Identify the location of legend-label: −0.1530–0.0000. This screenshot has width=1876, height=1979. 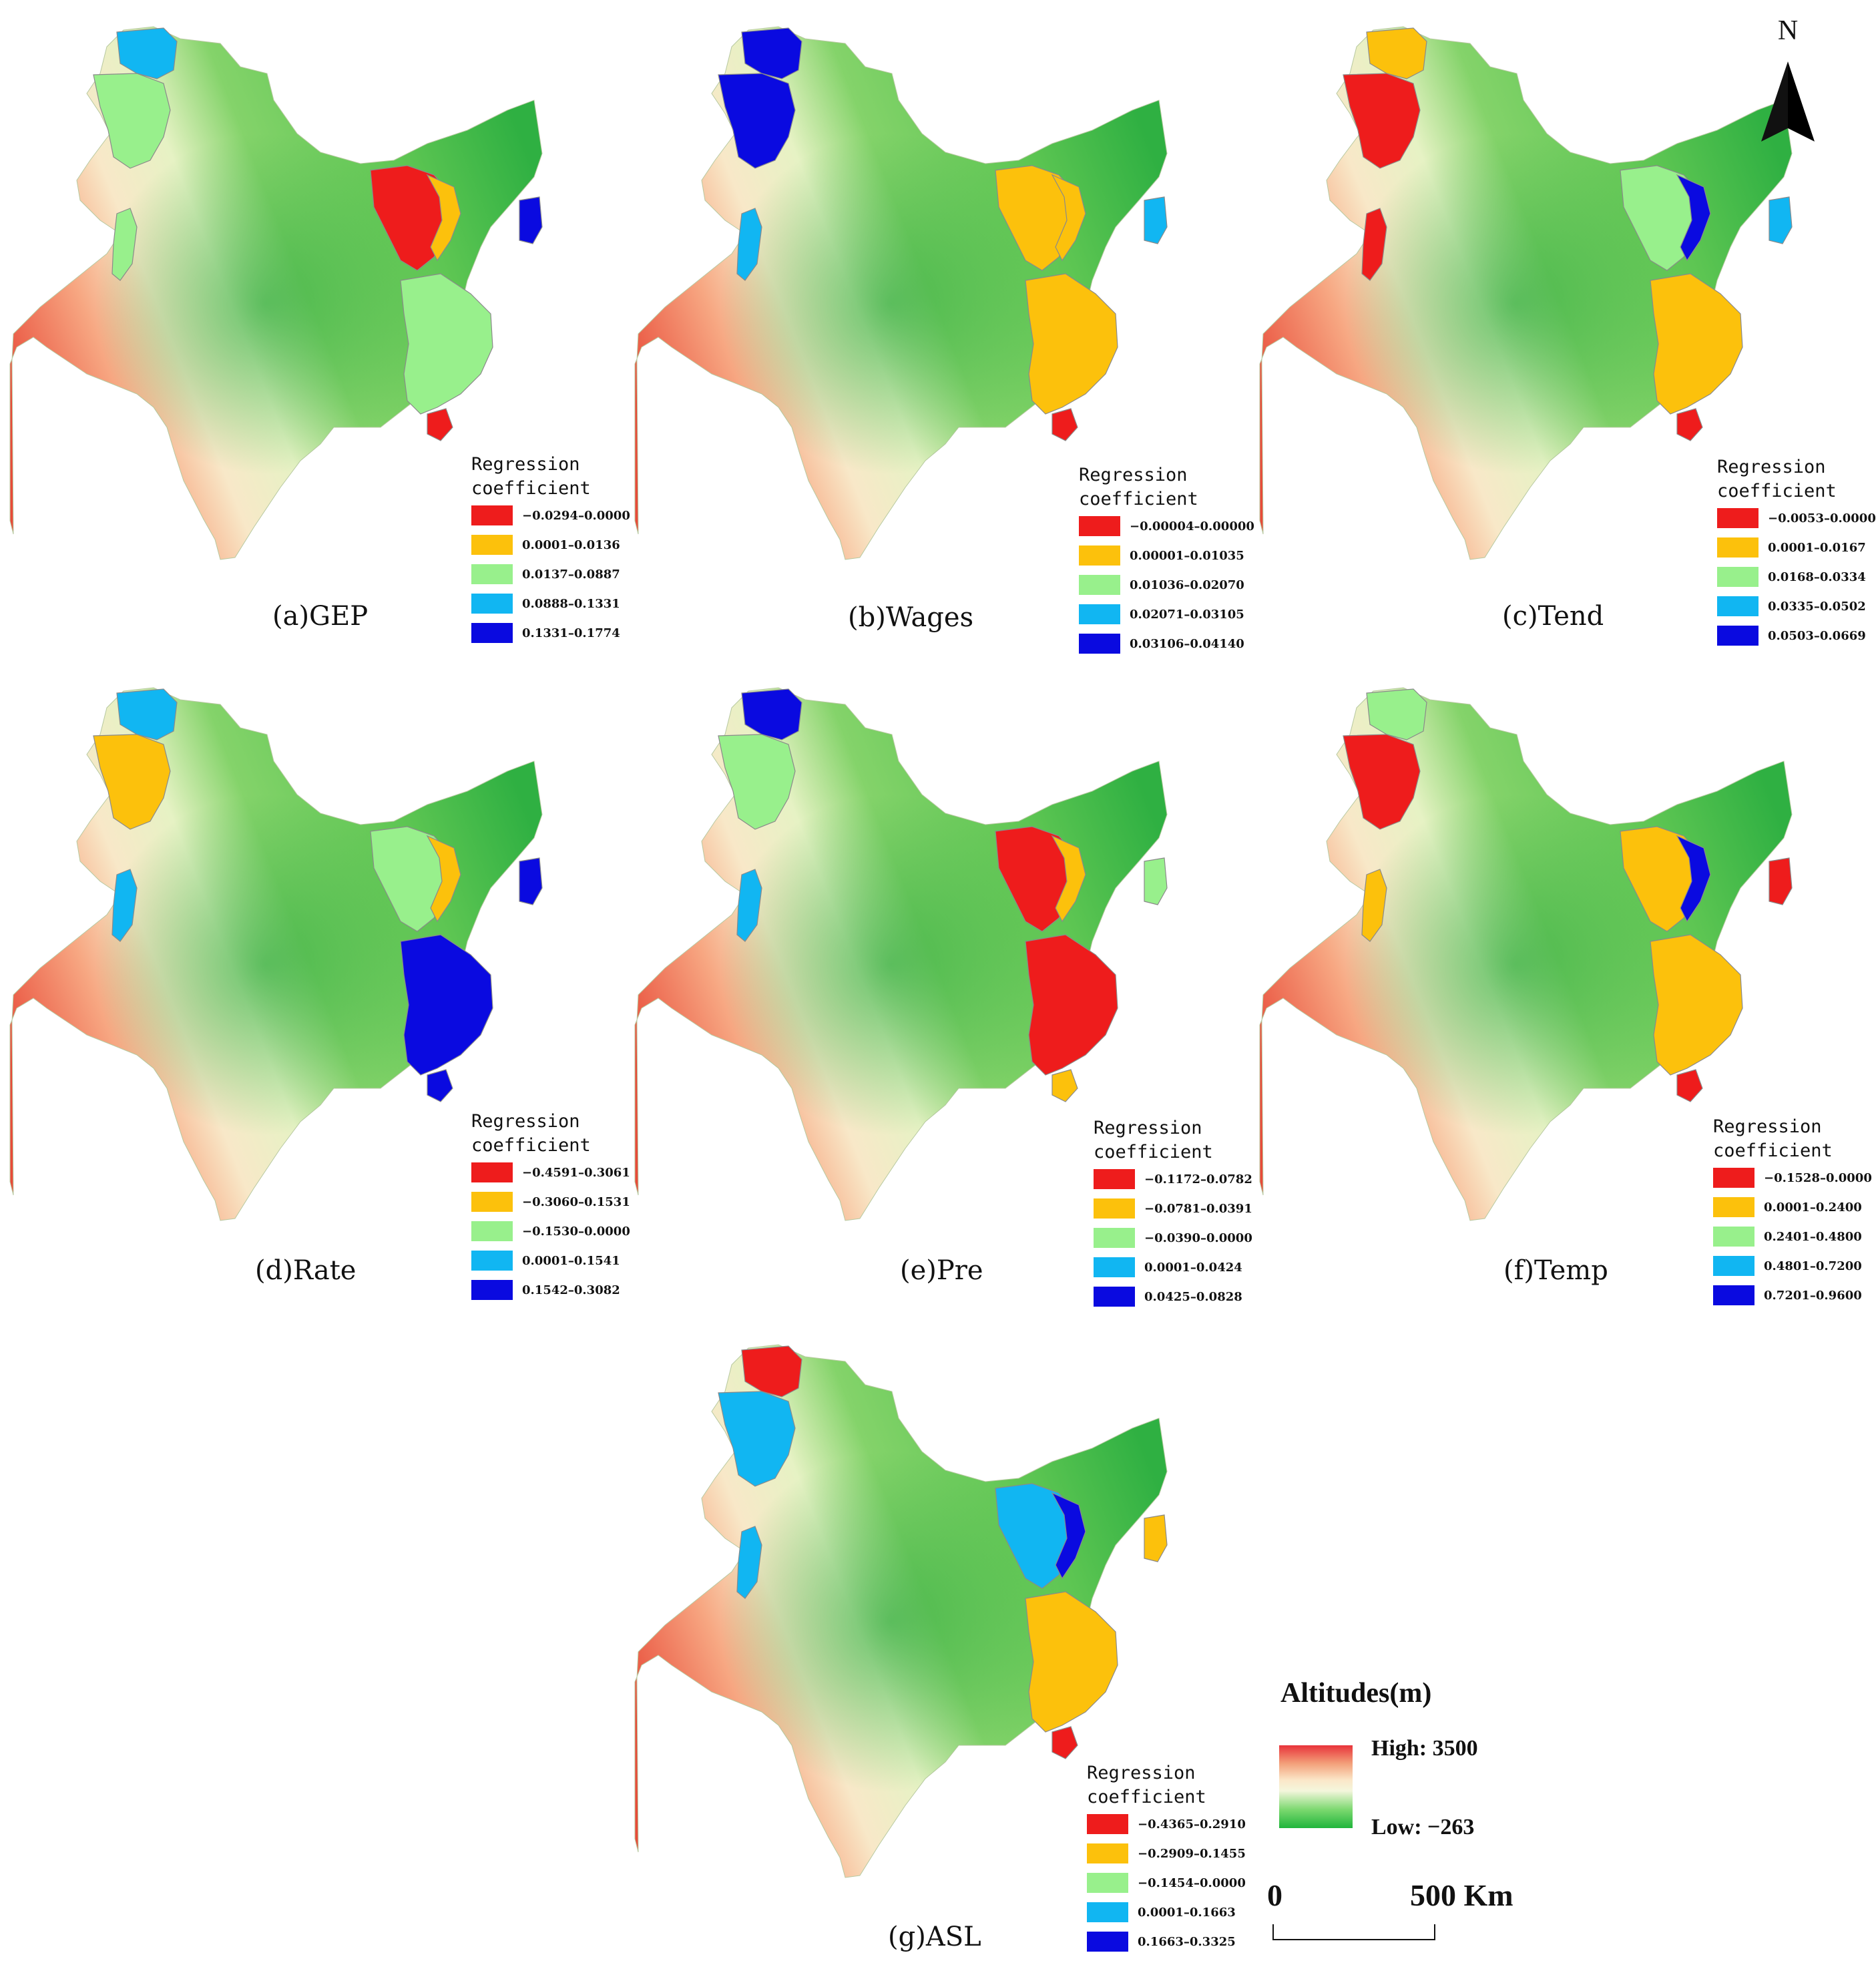
(576, 1231).